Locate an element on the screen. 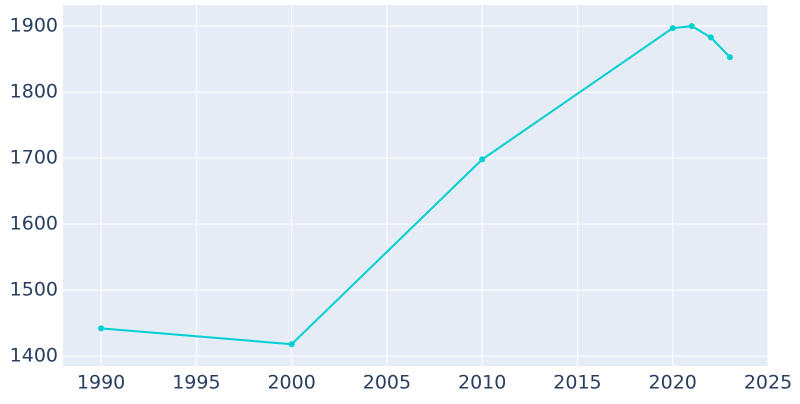  y-tick-label: 1700 is located at coordinates (34, 158).